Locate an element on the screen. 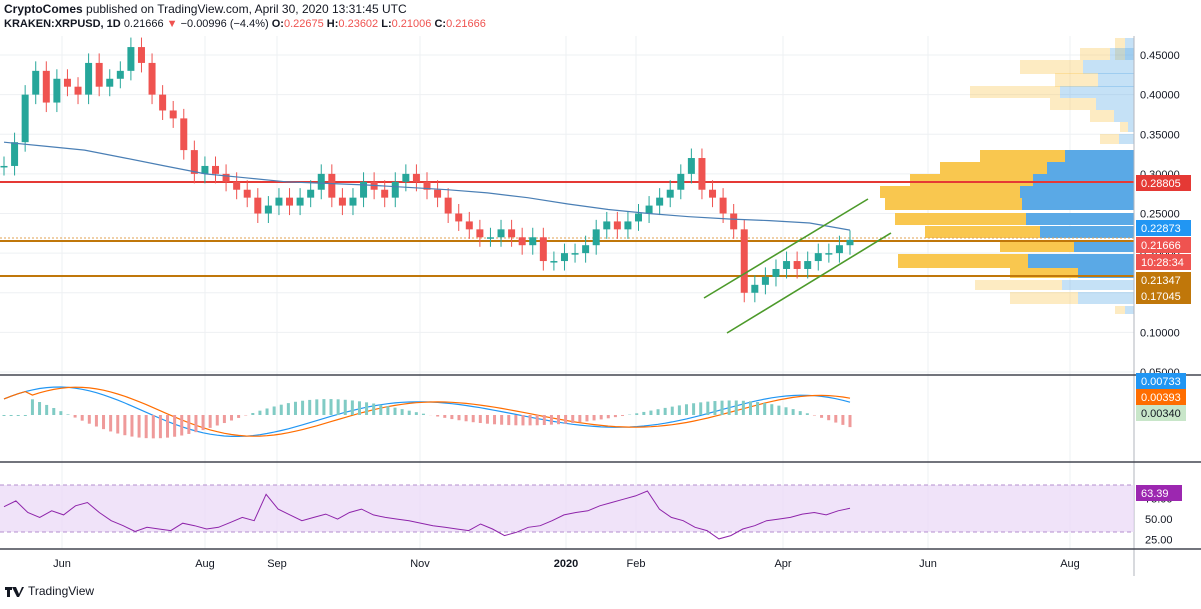 Image resolution: width=1201 pixels, height=609 pixels. rsi-line is located at coordinates (427, 515).